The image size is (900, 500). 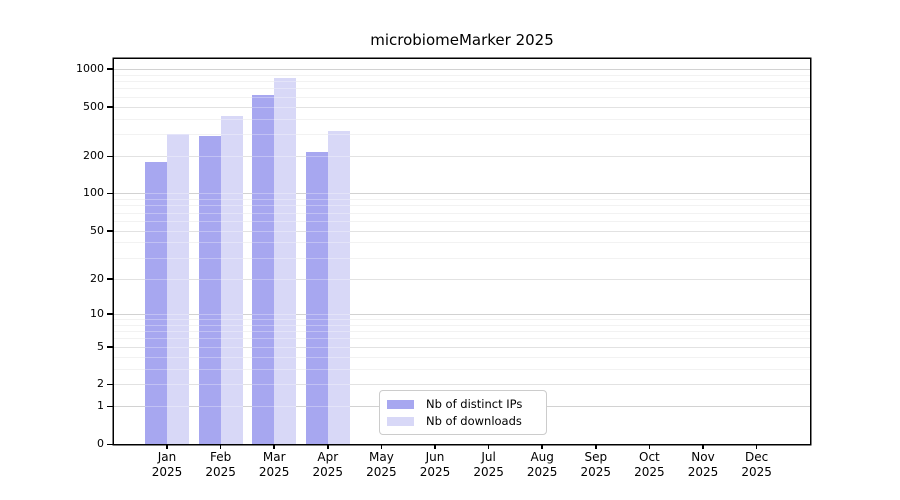 What do you see at coordinates (435, 457) in the screenshot?
I see `x-tick-month: Jun` at bounding box center [435, 457].